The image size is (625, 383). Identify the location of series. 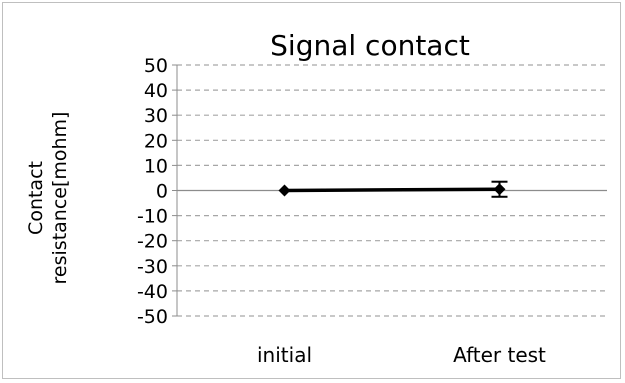
(393, 189).